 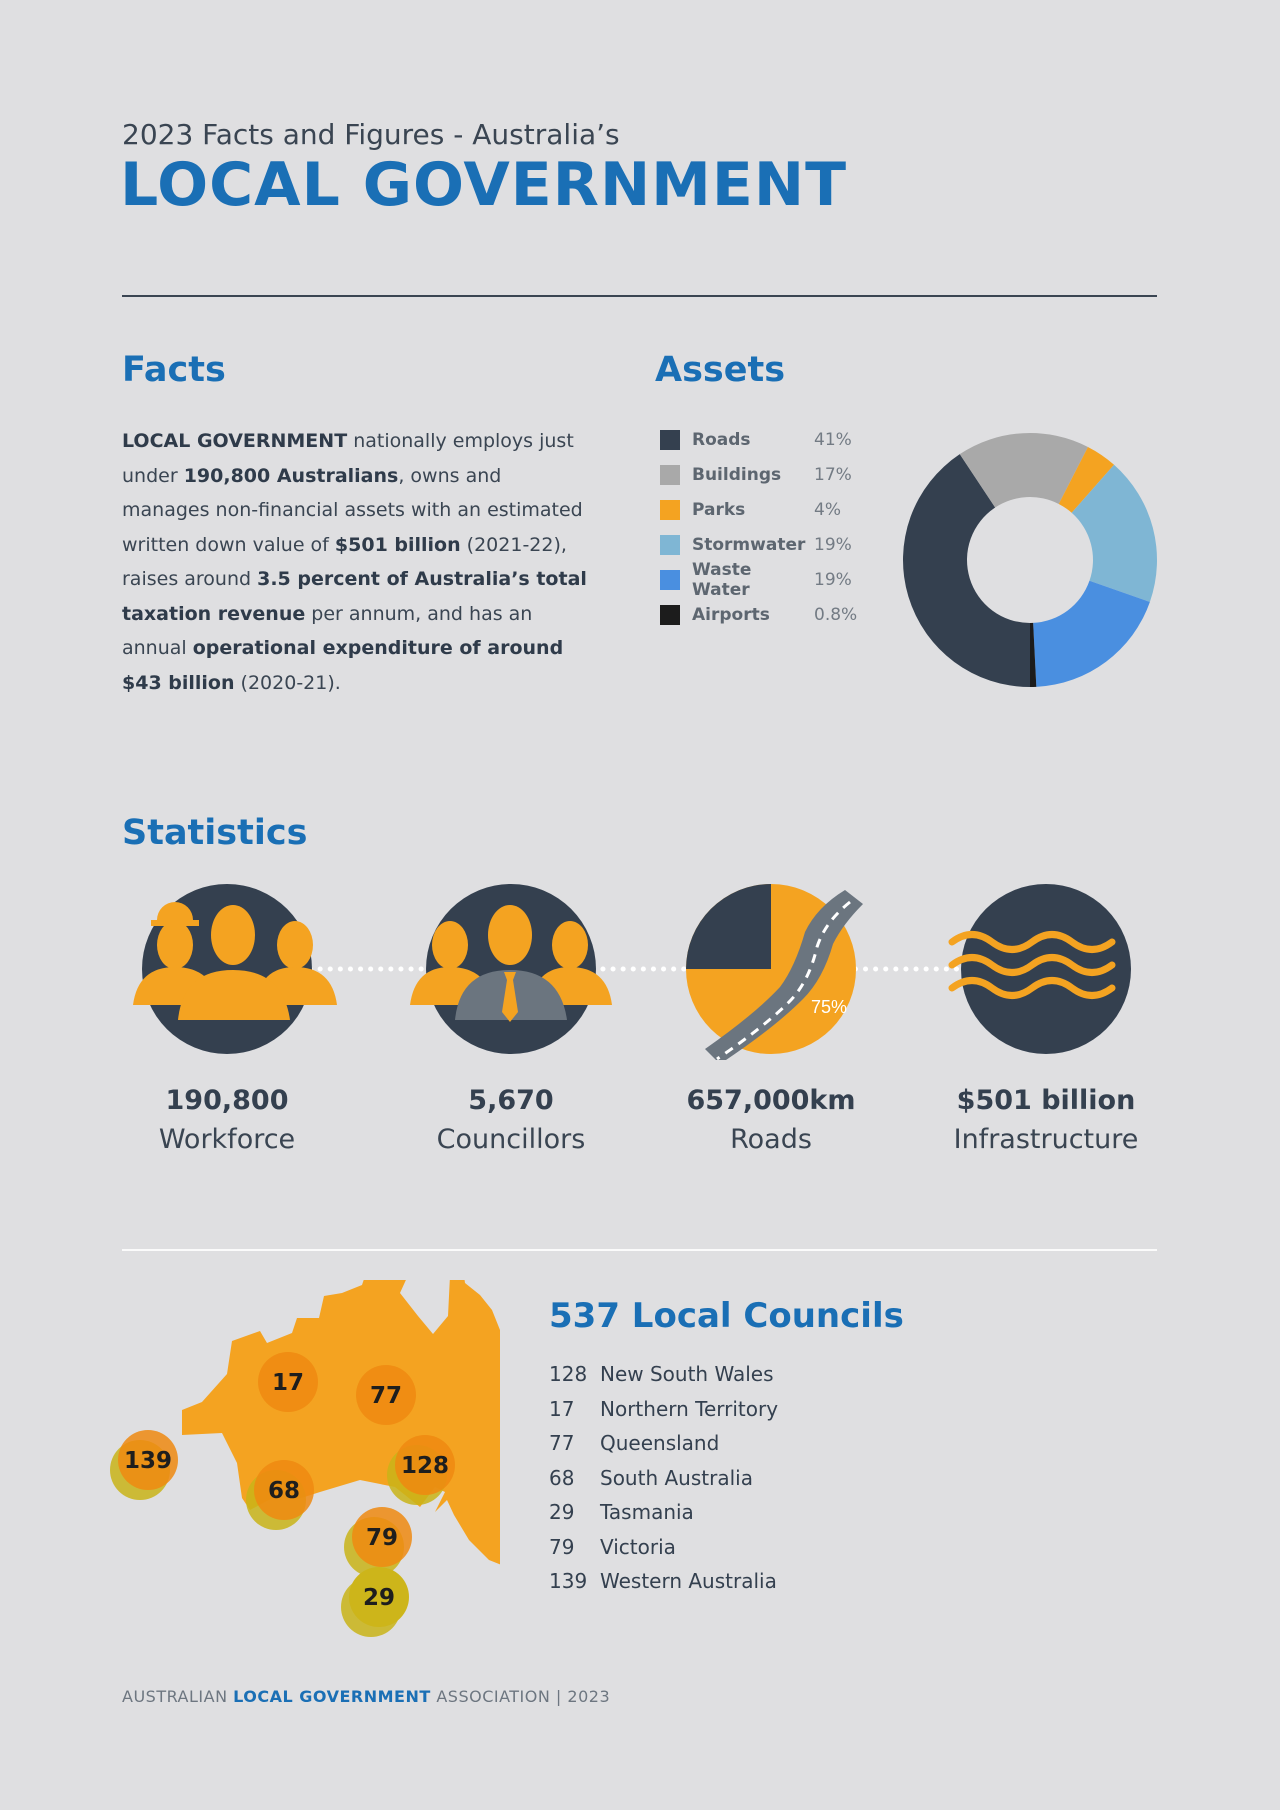 What do you see at coordinates (397, 544) in the screenshot?
I see `facts-text-part: $501 billion` at bounding box center [397, 544].